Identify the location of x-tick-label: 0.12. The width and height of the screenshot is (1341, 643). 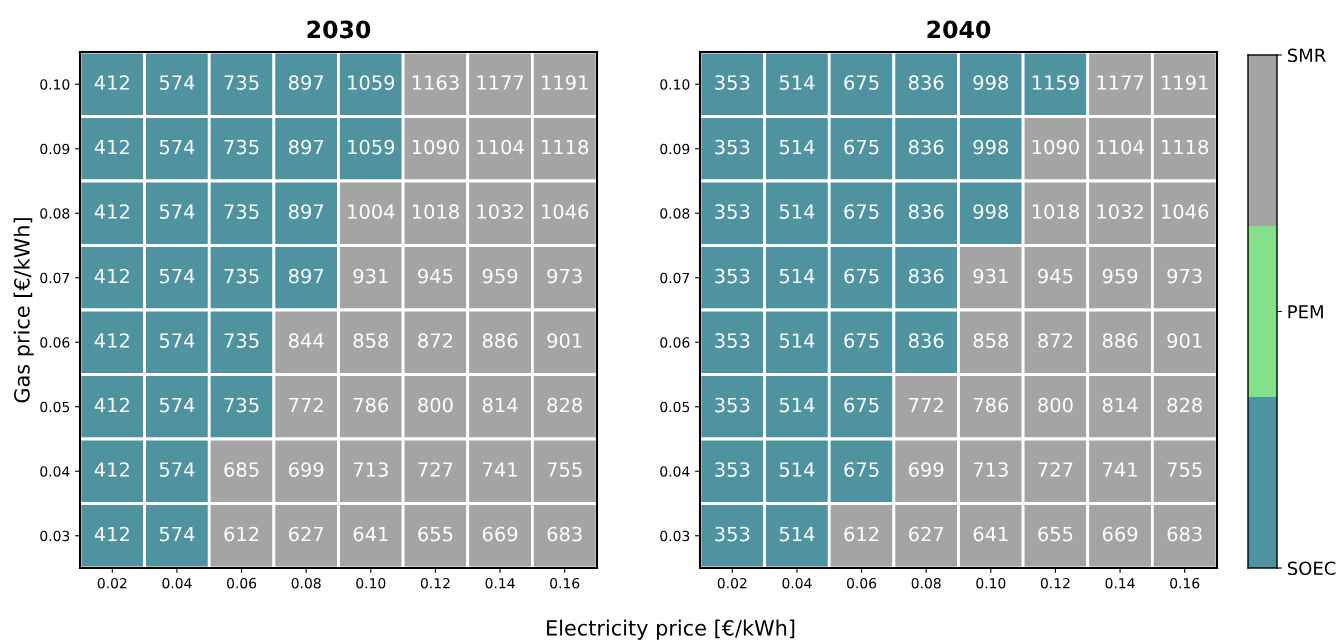
(435, 583).